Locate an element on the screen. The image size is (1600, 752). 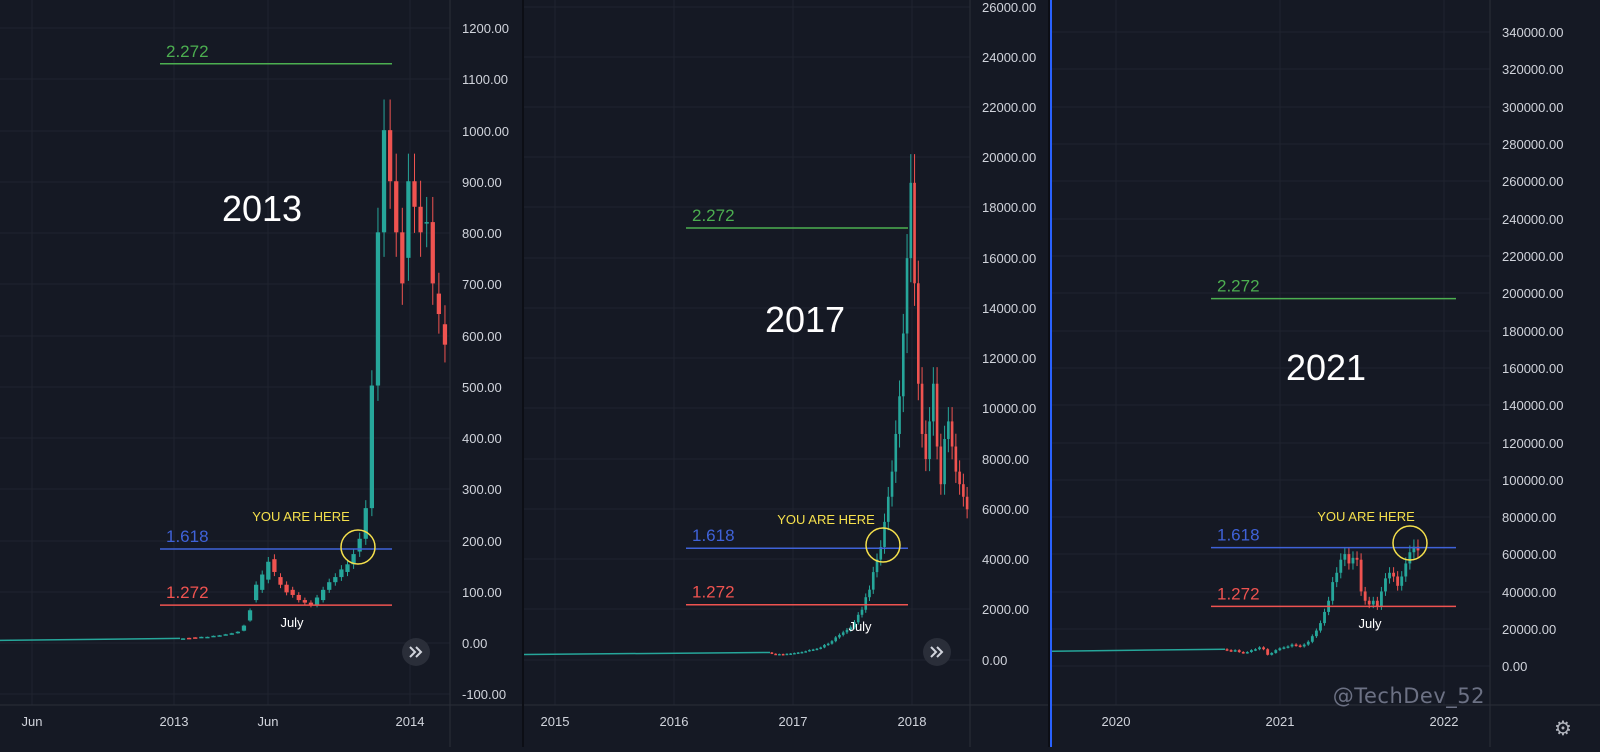
price-tick-label: 4000.00 is located at coordinates (1005, 559).